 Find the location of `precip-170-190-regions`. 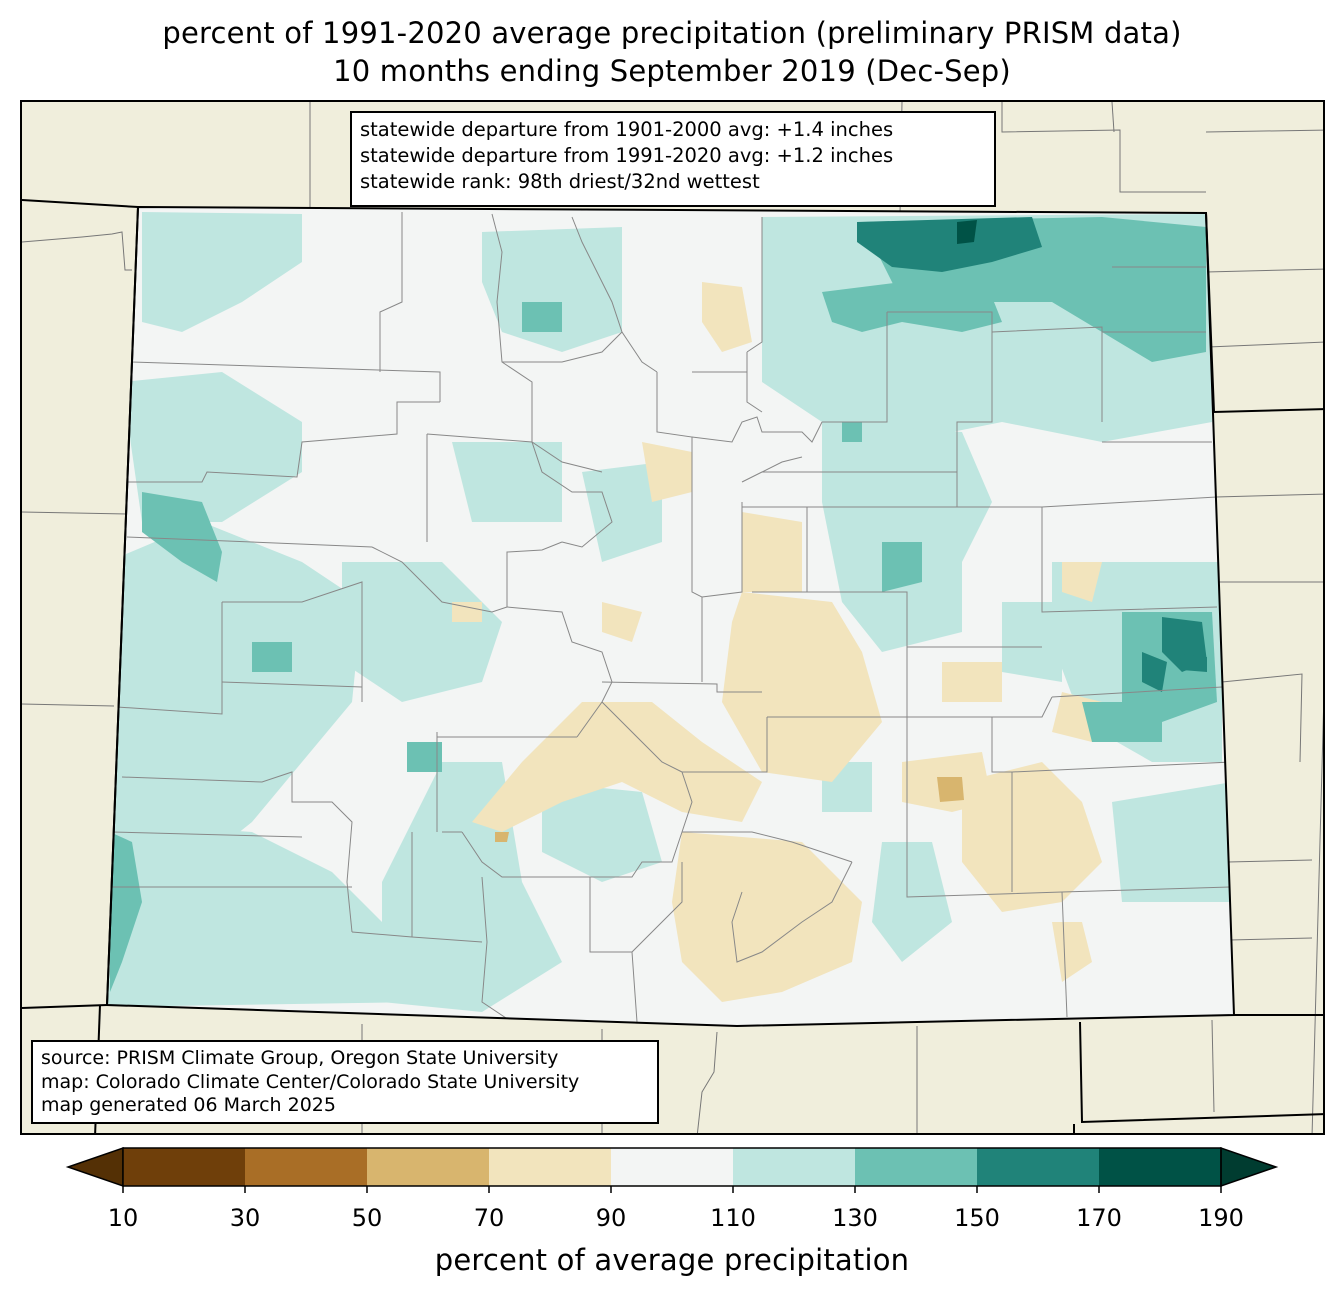

precip-170-190-regions is located at coordinates (967, 232).